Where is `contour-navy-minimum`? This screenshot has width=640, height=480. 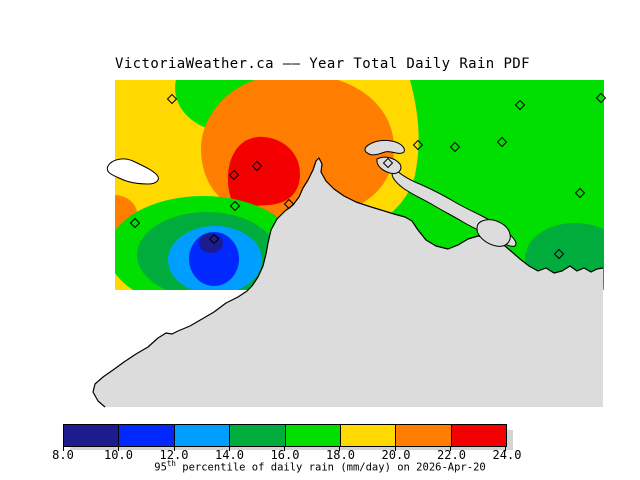
contour-navy-minimum is located at coordinates (211, 243).